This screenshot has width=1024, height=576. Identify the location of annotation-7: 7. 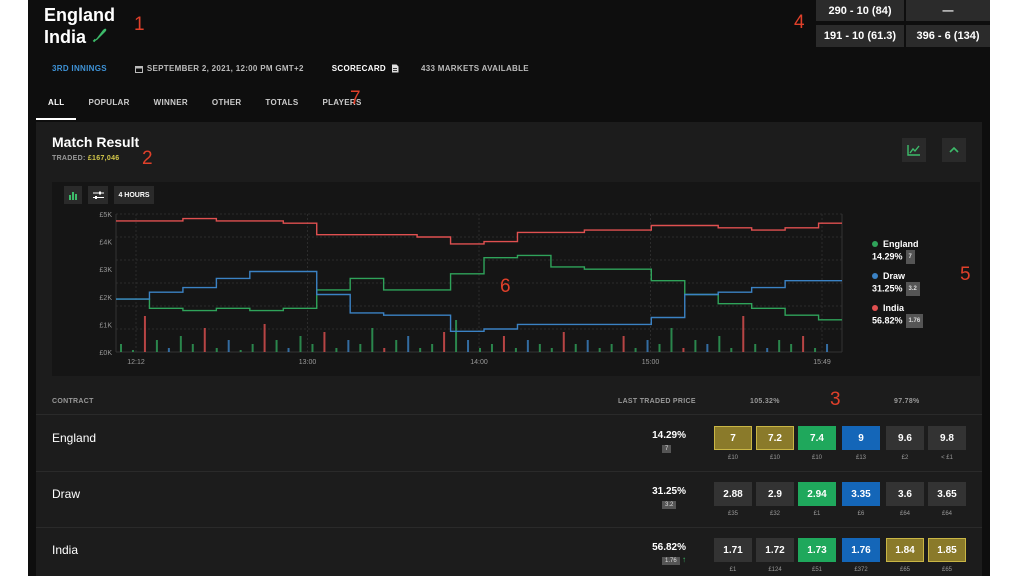
(355, 98).